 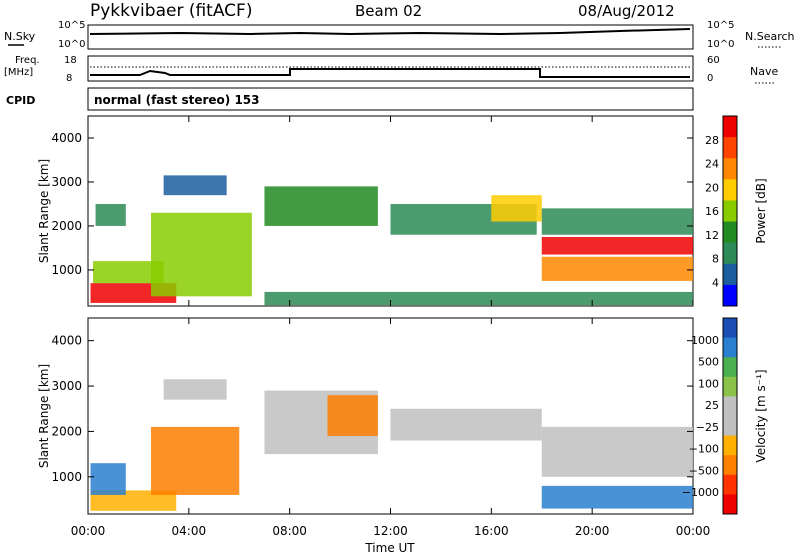 What do you see at coordinates (761, 210) in the screenshot?
I see `power-colorbar-label: Power [dB]` at bounding box center [761, 210].